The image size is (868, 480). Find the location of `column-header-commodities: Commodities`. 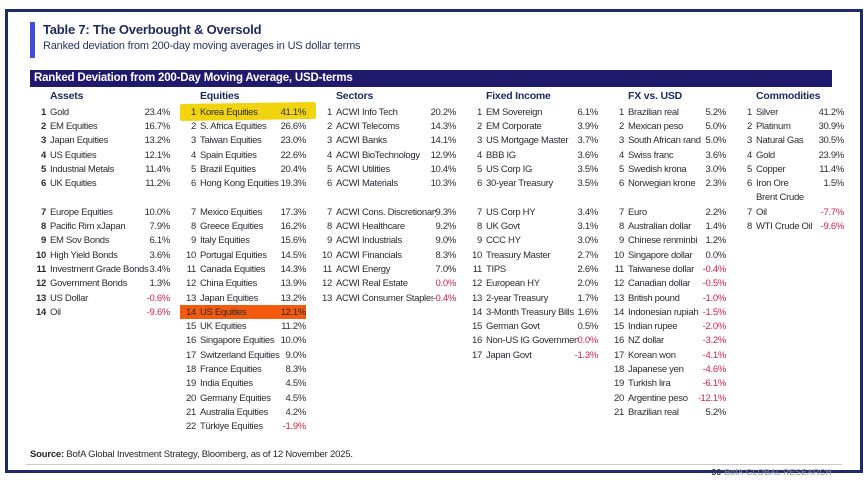

column-header-commodities: Commodities is located at coordinates (788, 96).